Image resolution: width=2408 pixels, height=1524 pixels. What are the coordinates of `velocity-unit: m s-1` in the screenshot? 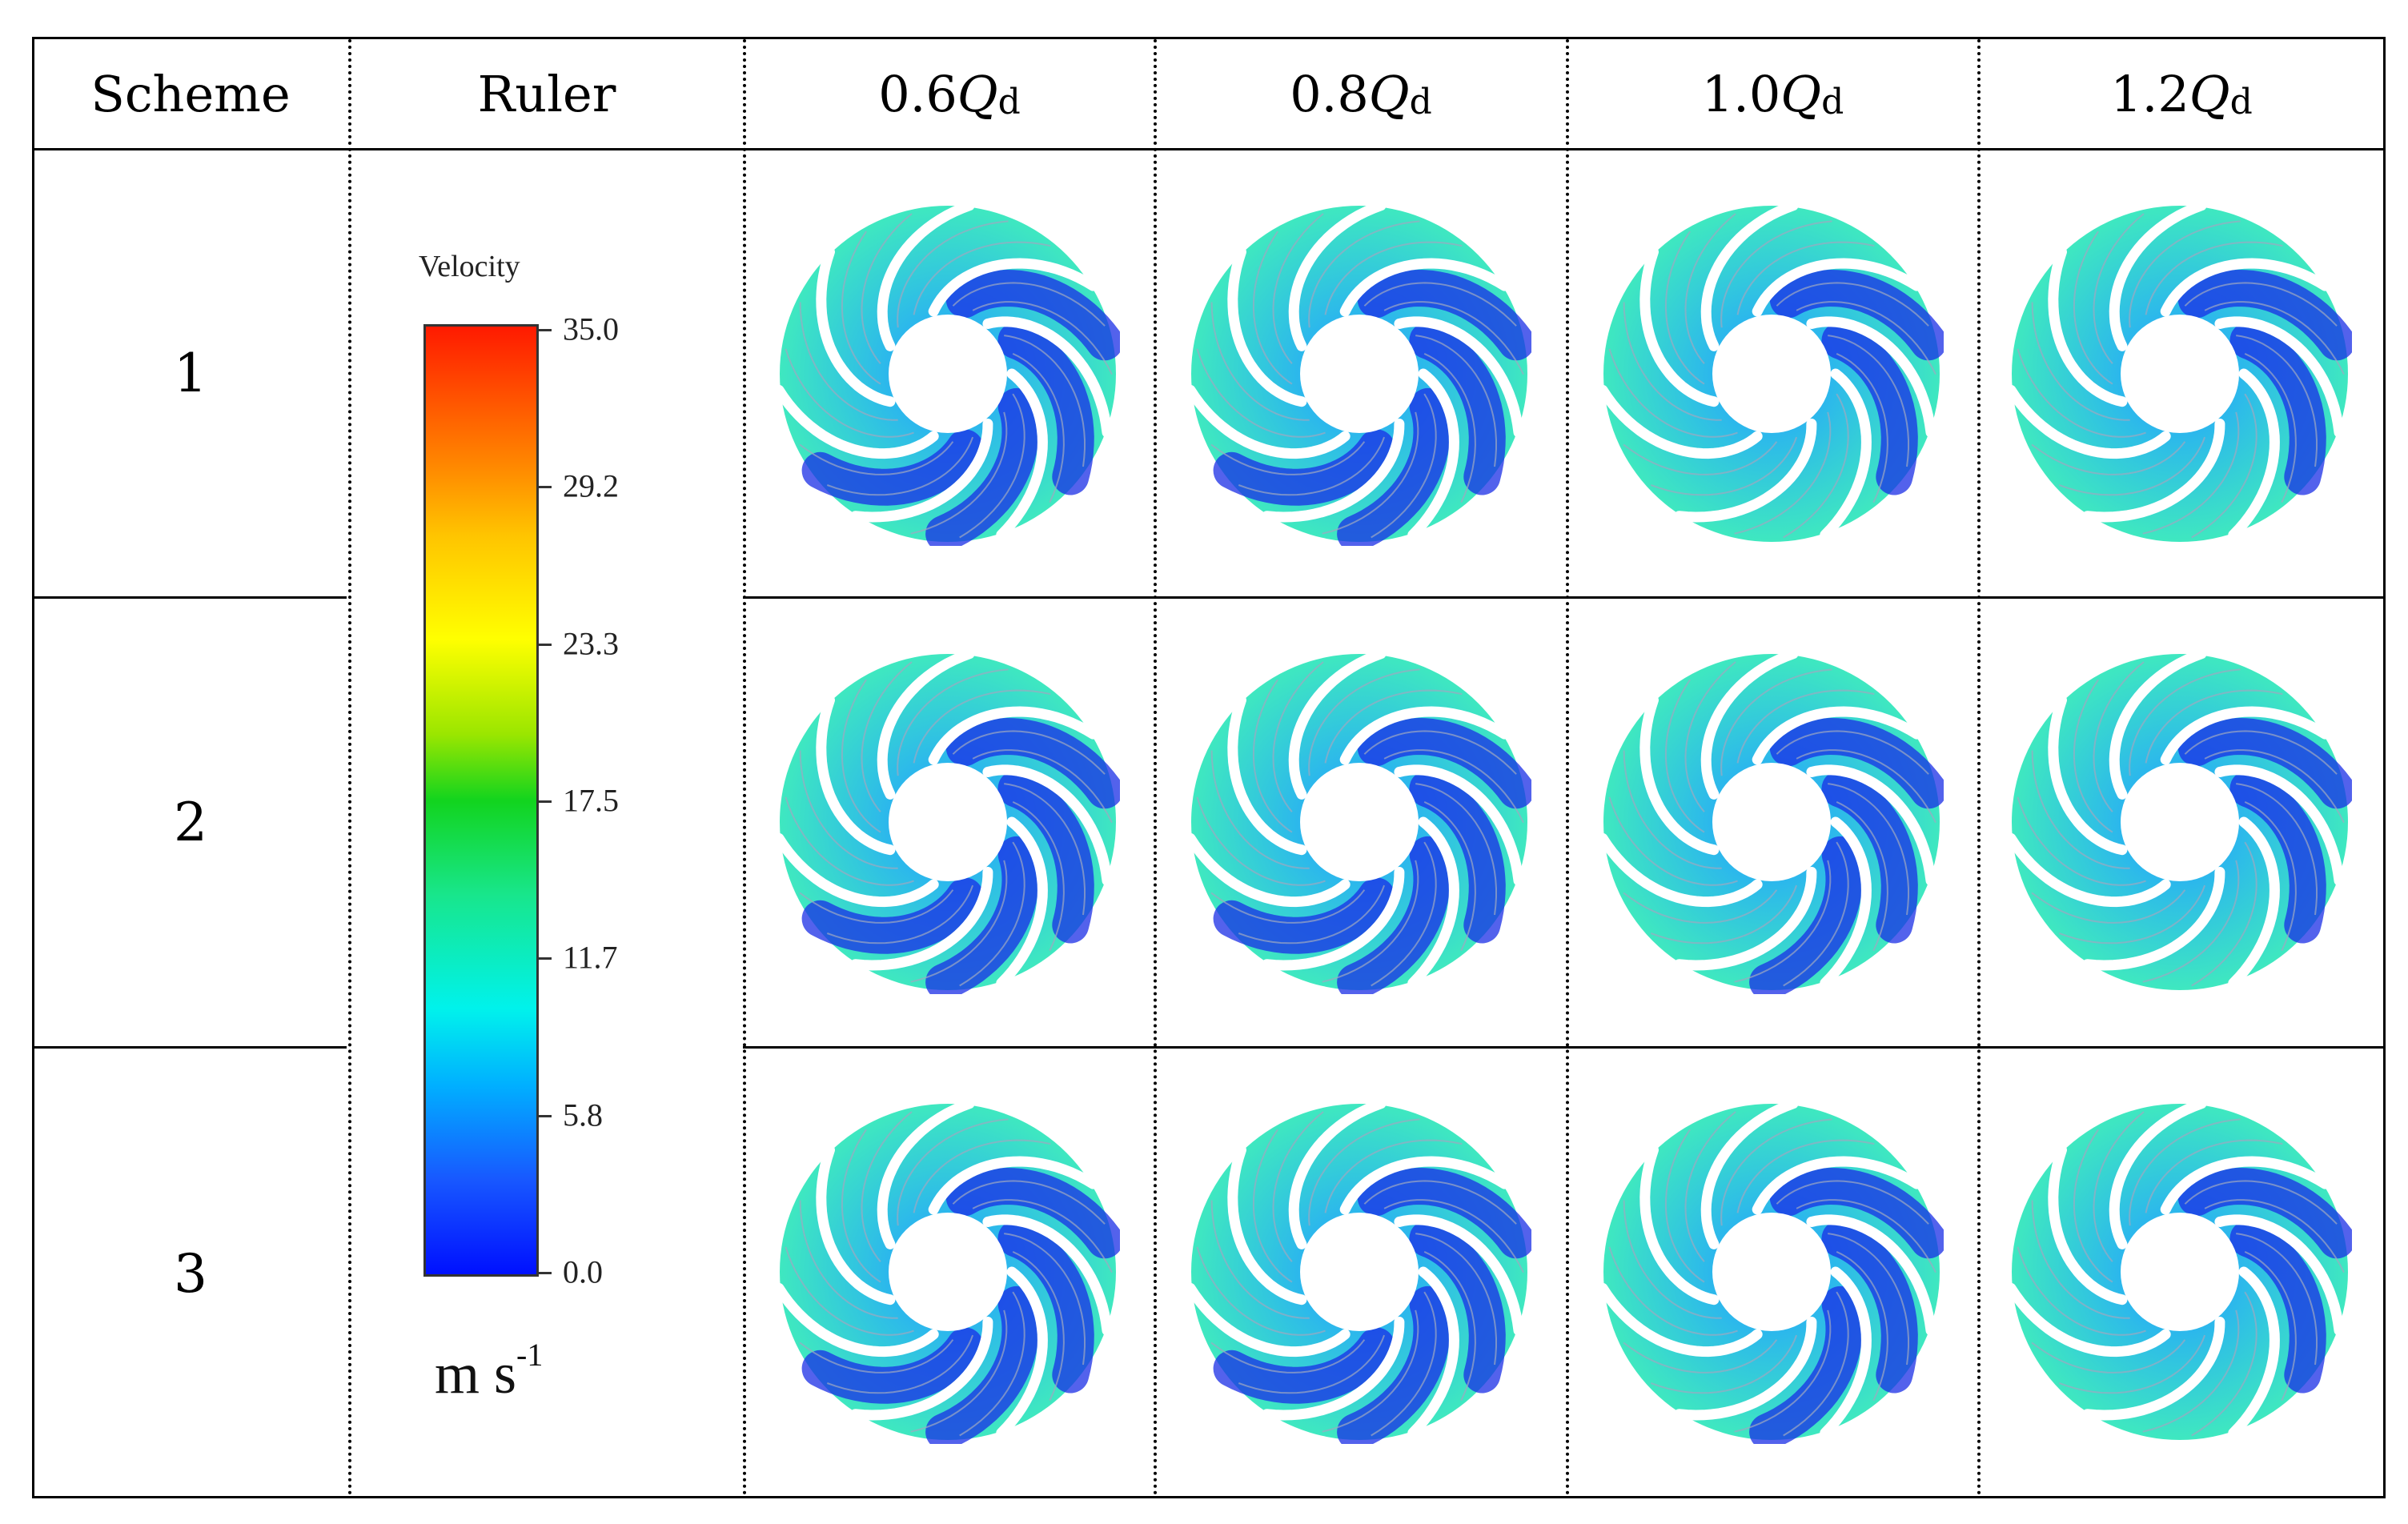 It's located at (489, 1371).